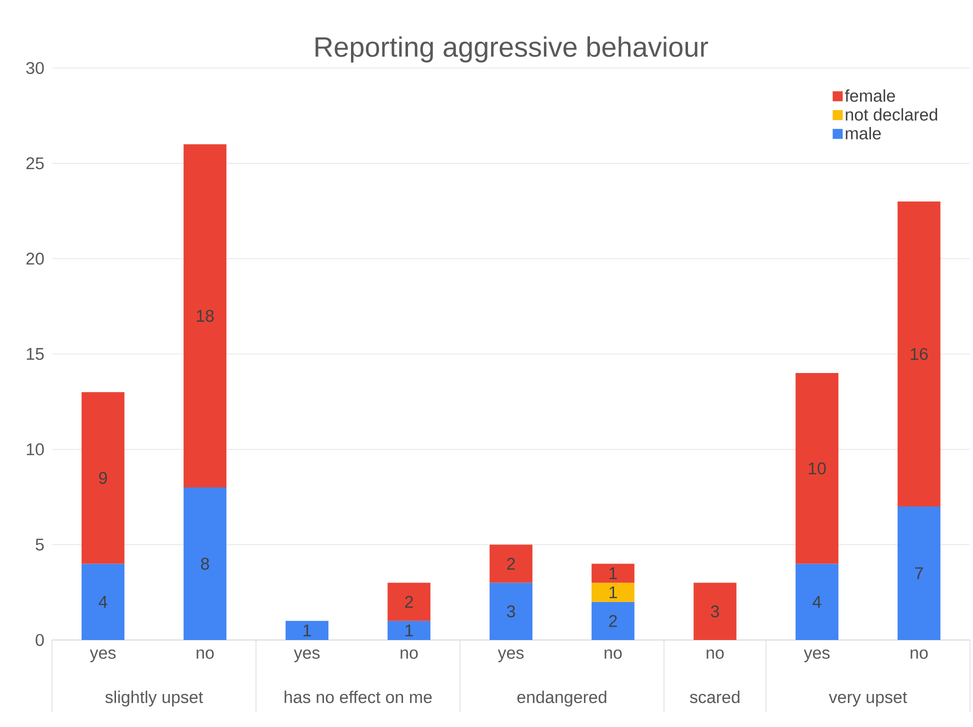  I want to click on y-tick-label: 0, so click(40, 640).